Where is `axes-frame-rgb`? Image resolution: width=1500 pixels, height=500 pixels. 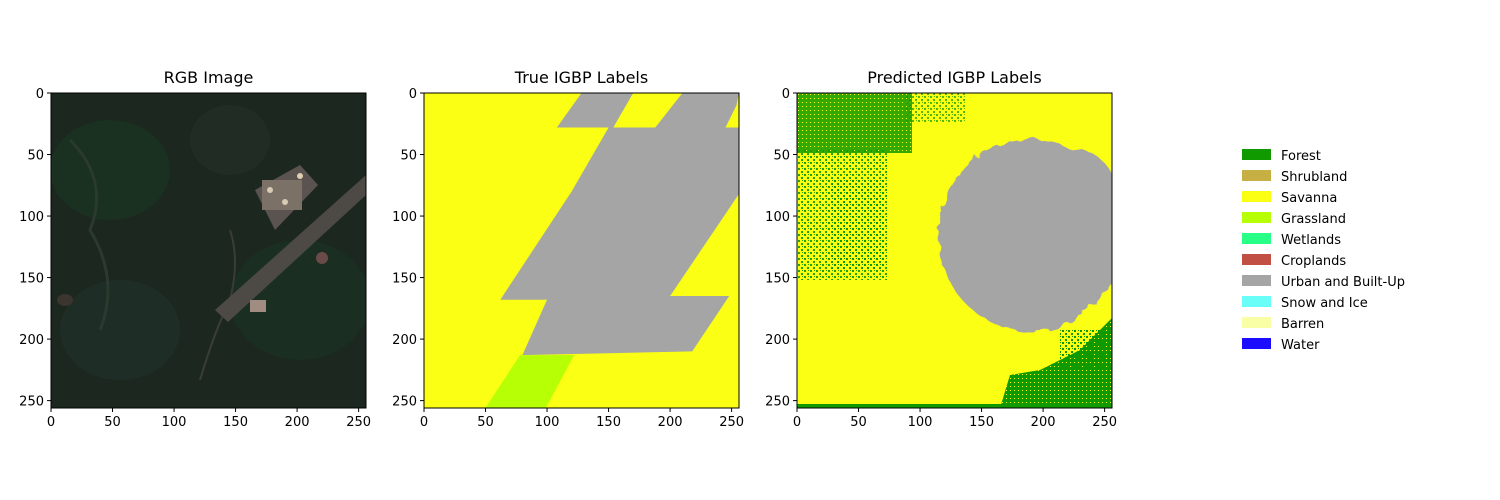 axes-frame-rgb is located at coordinates (208, 250).